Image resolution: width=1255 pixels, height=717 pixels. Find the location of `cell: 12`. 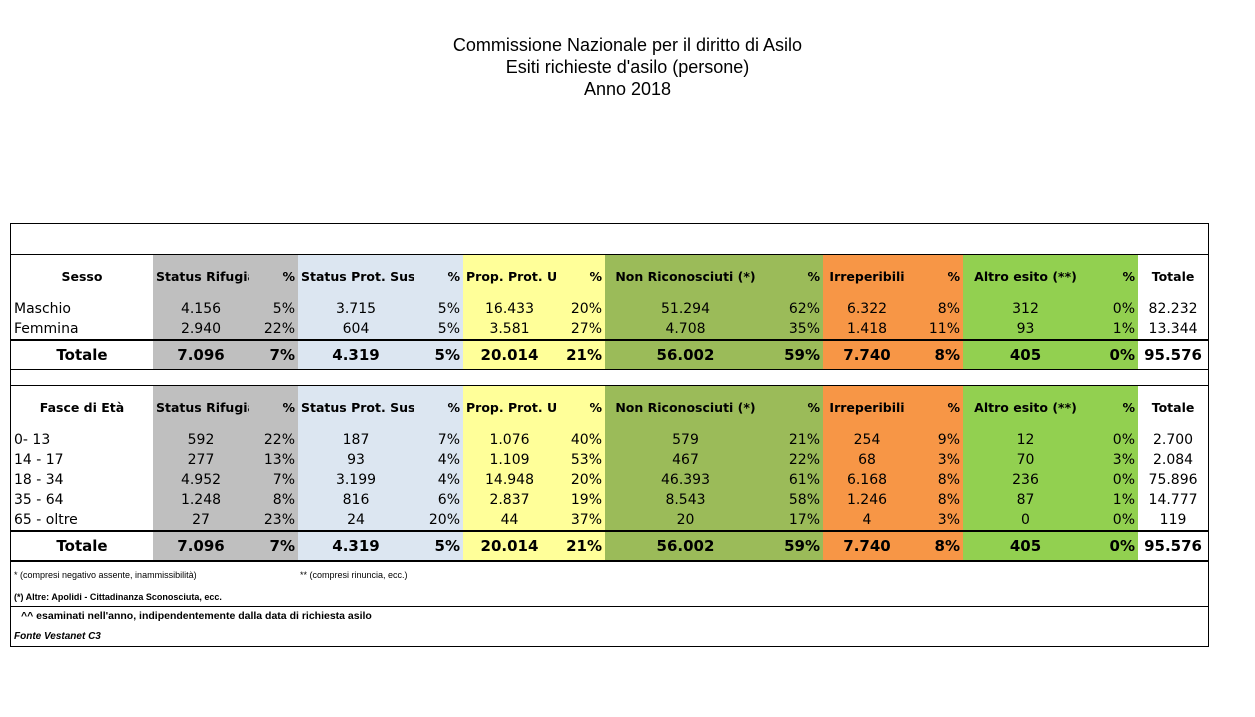

cell: 12 is located at coordinates (1025, 440).